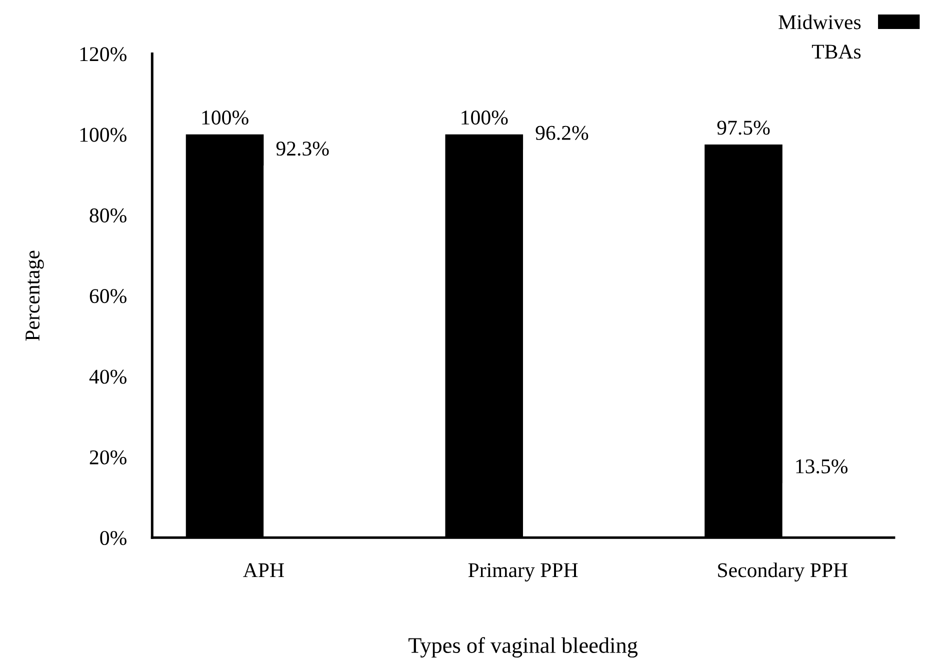 This screenshot has width=951, height=672. What do you see at coordinates (822, 466) in the screenshot?
I see `data-label: 13.5%` at bounding box center [822, 466].